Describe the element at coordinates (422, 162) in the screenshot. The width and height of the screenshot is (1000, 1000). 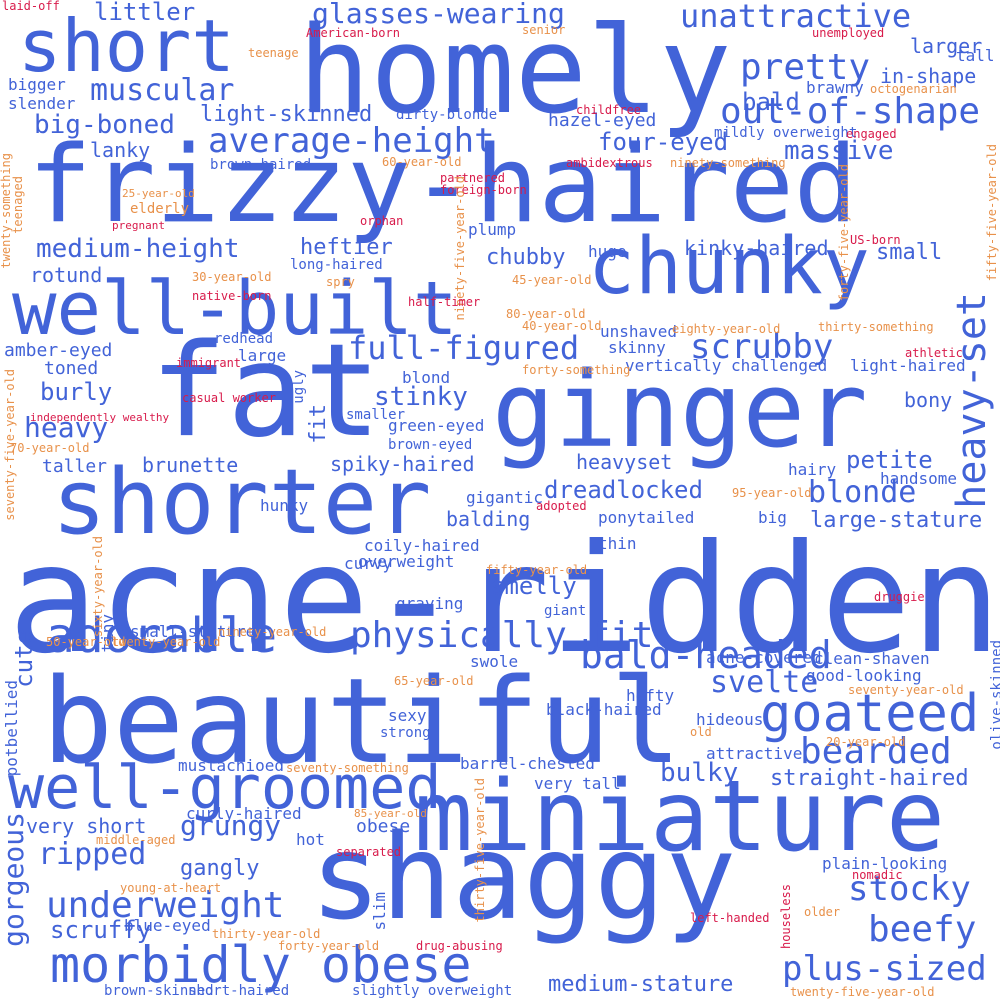
I see `word-60-year-old: 60-year-old` at that location.